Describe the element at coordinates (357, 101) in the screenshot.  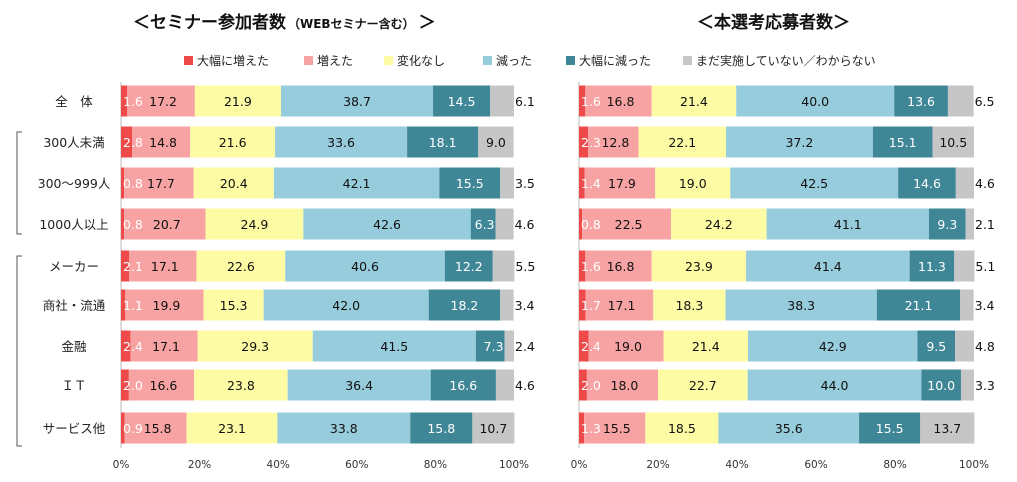
I see `data-label: 38.7` at that location.